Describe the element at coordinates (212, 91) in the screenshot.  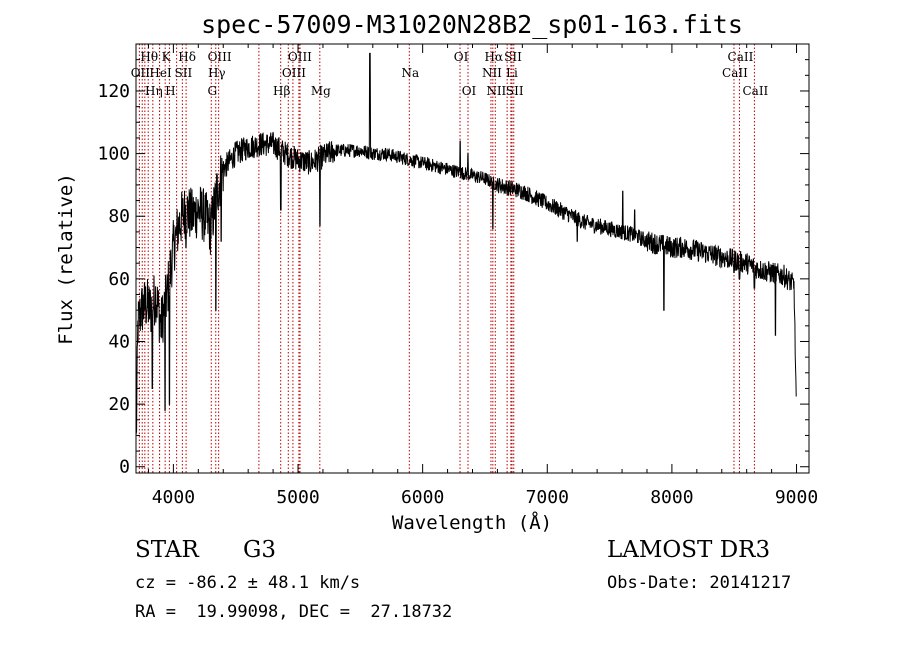
I see `line-marker-label: G` at that location.